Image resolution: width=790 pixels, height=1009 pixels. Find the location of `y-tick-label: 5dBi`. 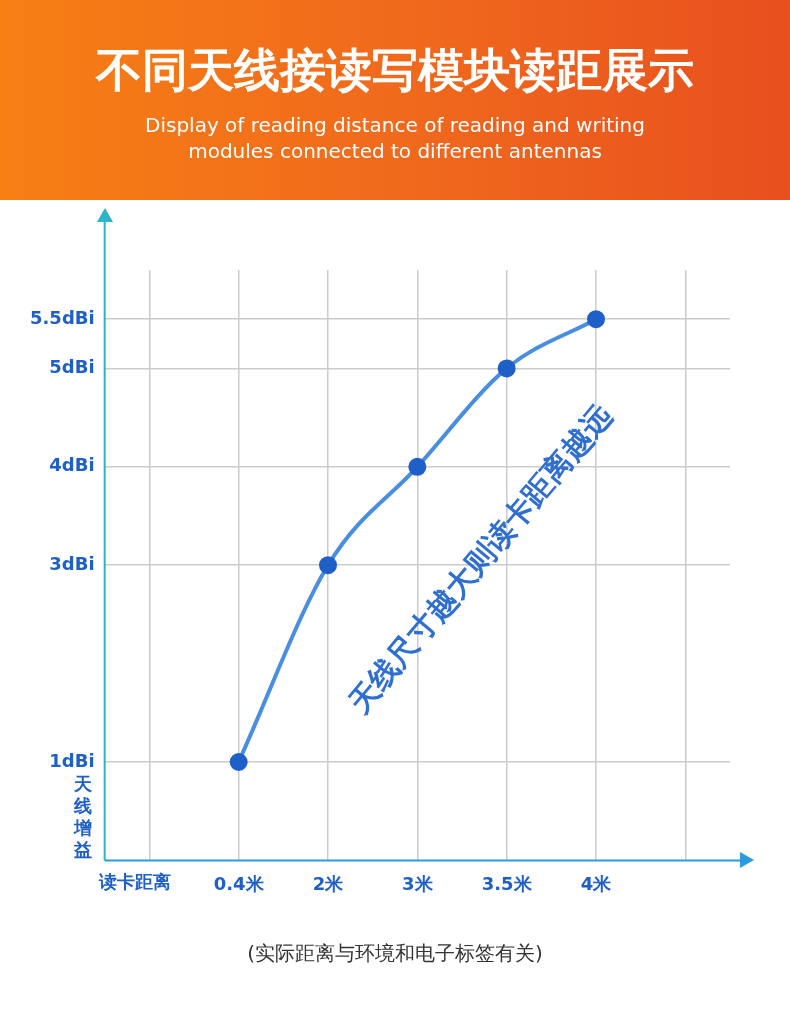

y-tick-label: 5dBi is located at coordinates (72, 367).